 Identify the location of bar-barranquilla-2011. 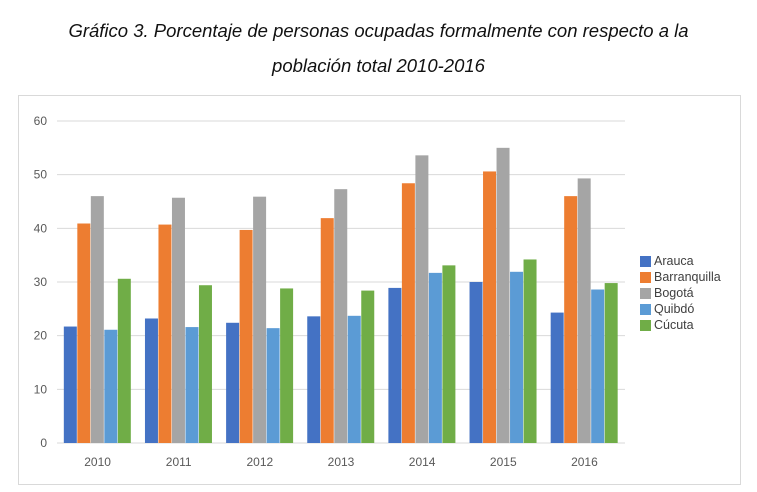
(165, 333).